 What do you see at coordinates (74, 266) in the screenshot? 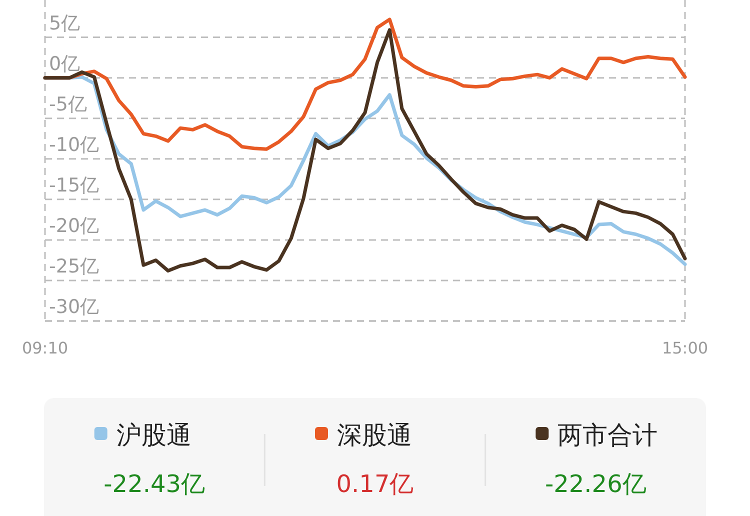
I see `y-tick-label: -25亿` at bounding box center [74, 266].